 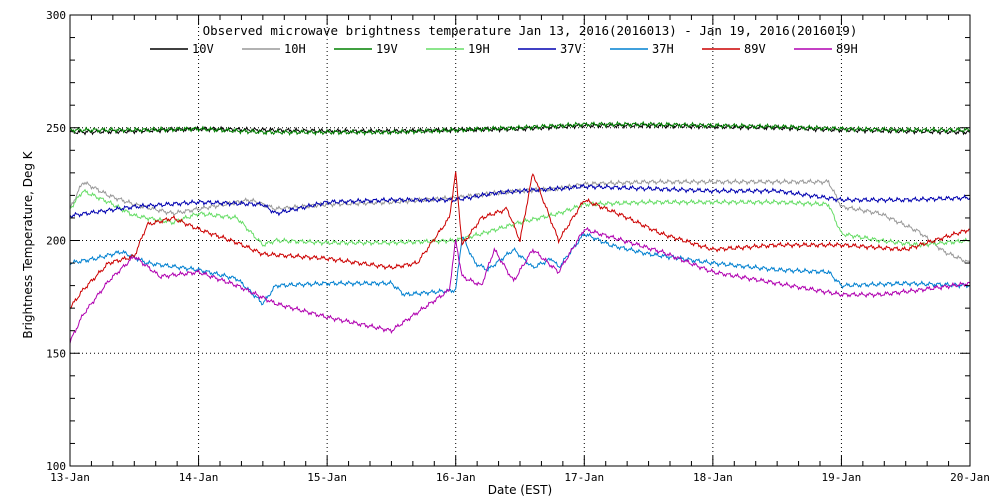 I want to click on x-tick-label: 14-Jan, so click(x=199, y=477).